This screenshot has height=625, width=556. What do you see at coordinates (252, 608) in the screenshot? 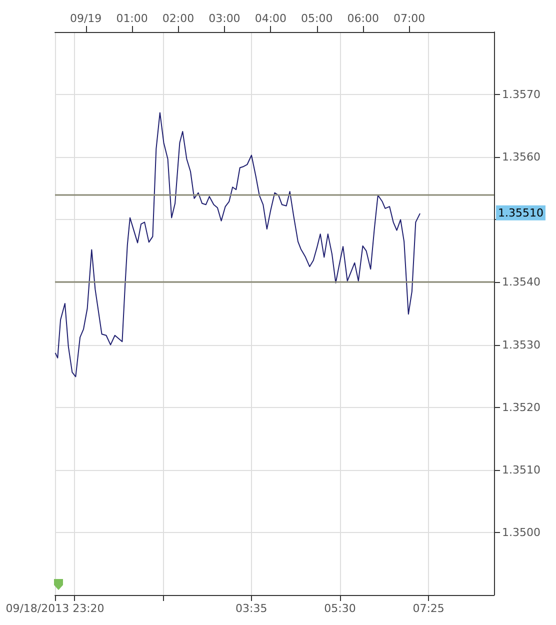
I see `x-tick-label: 03:35` at bounding box center [252, 608].